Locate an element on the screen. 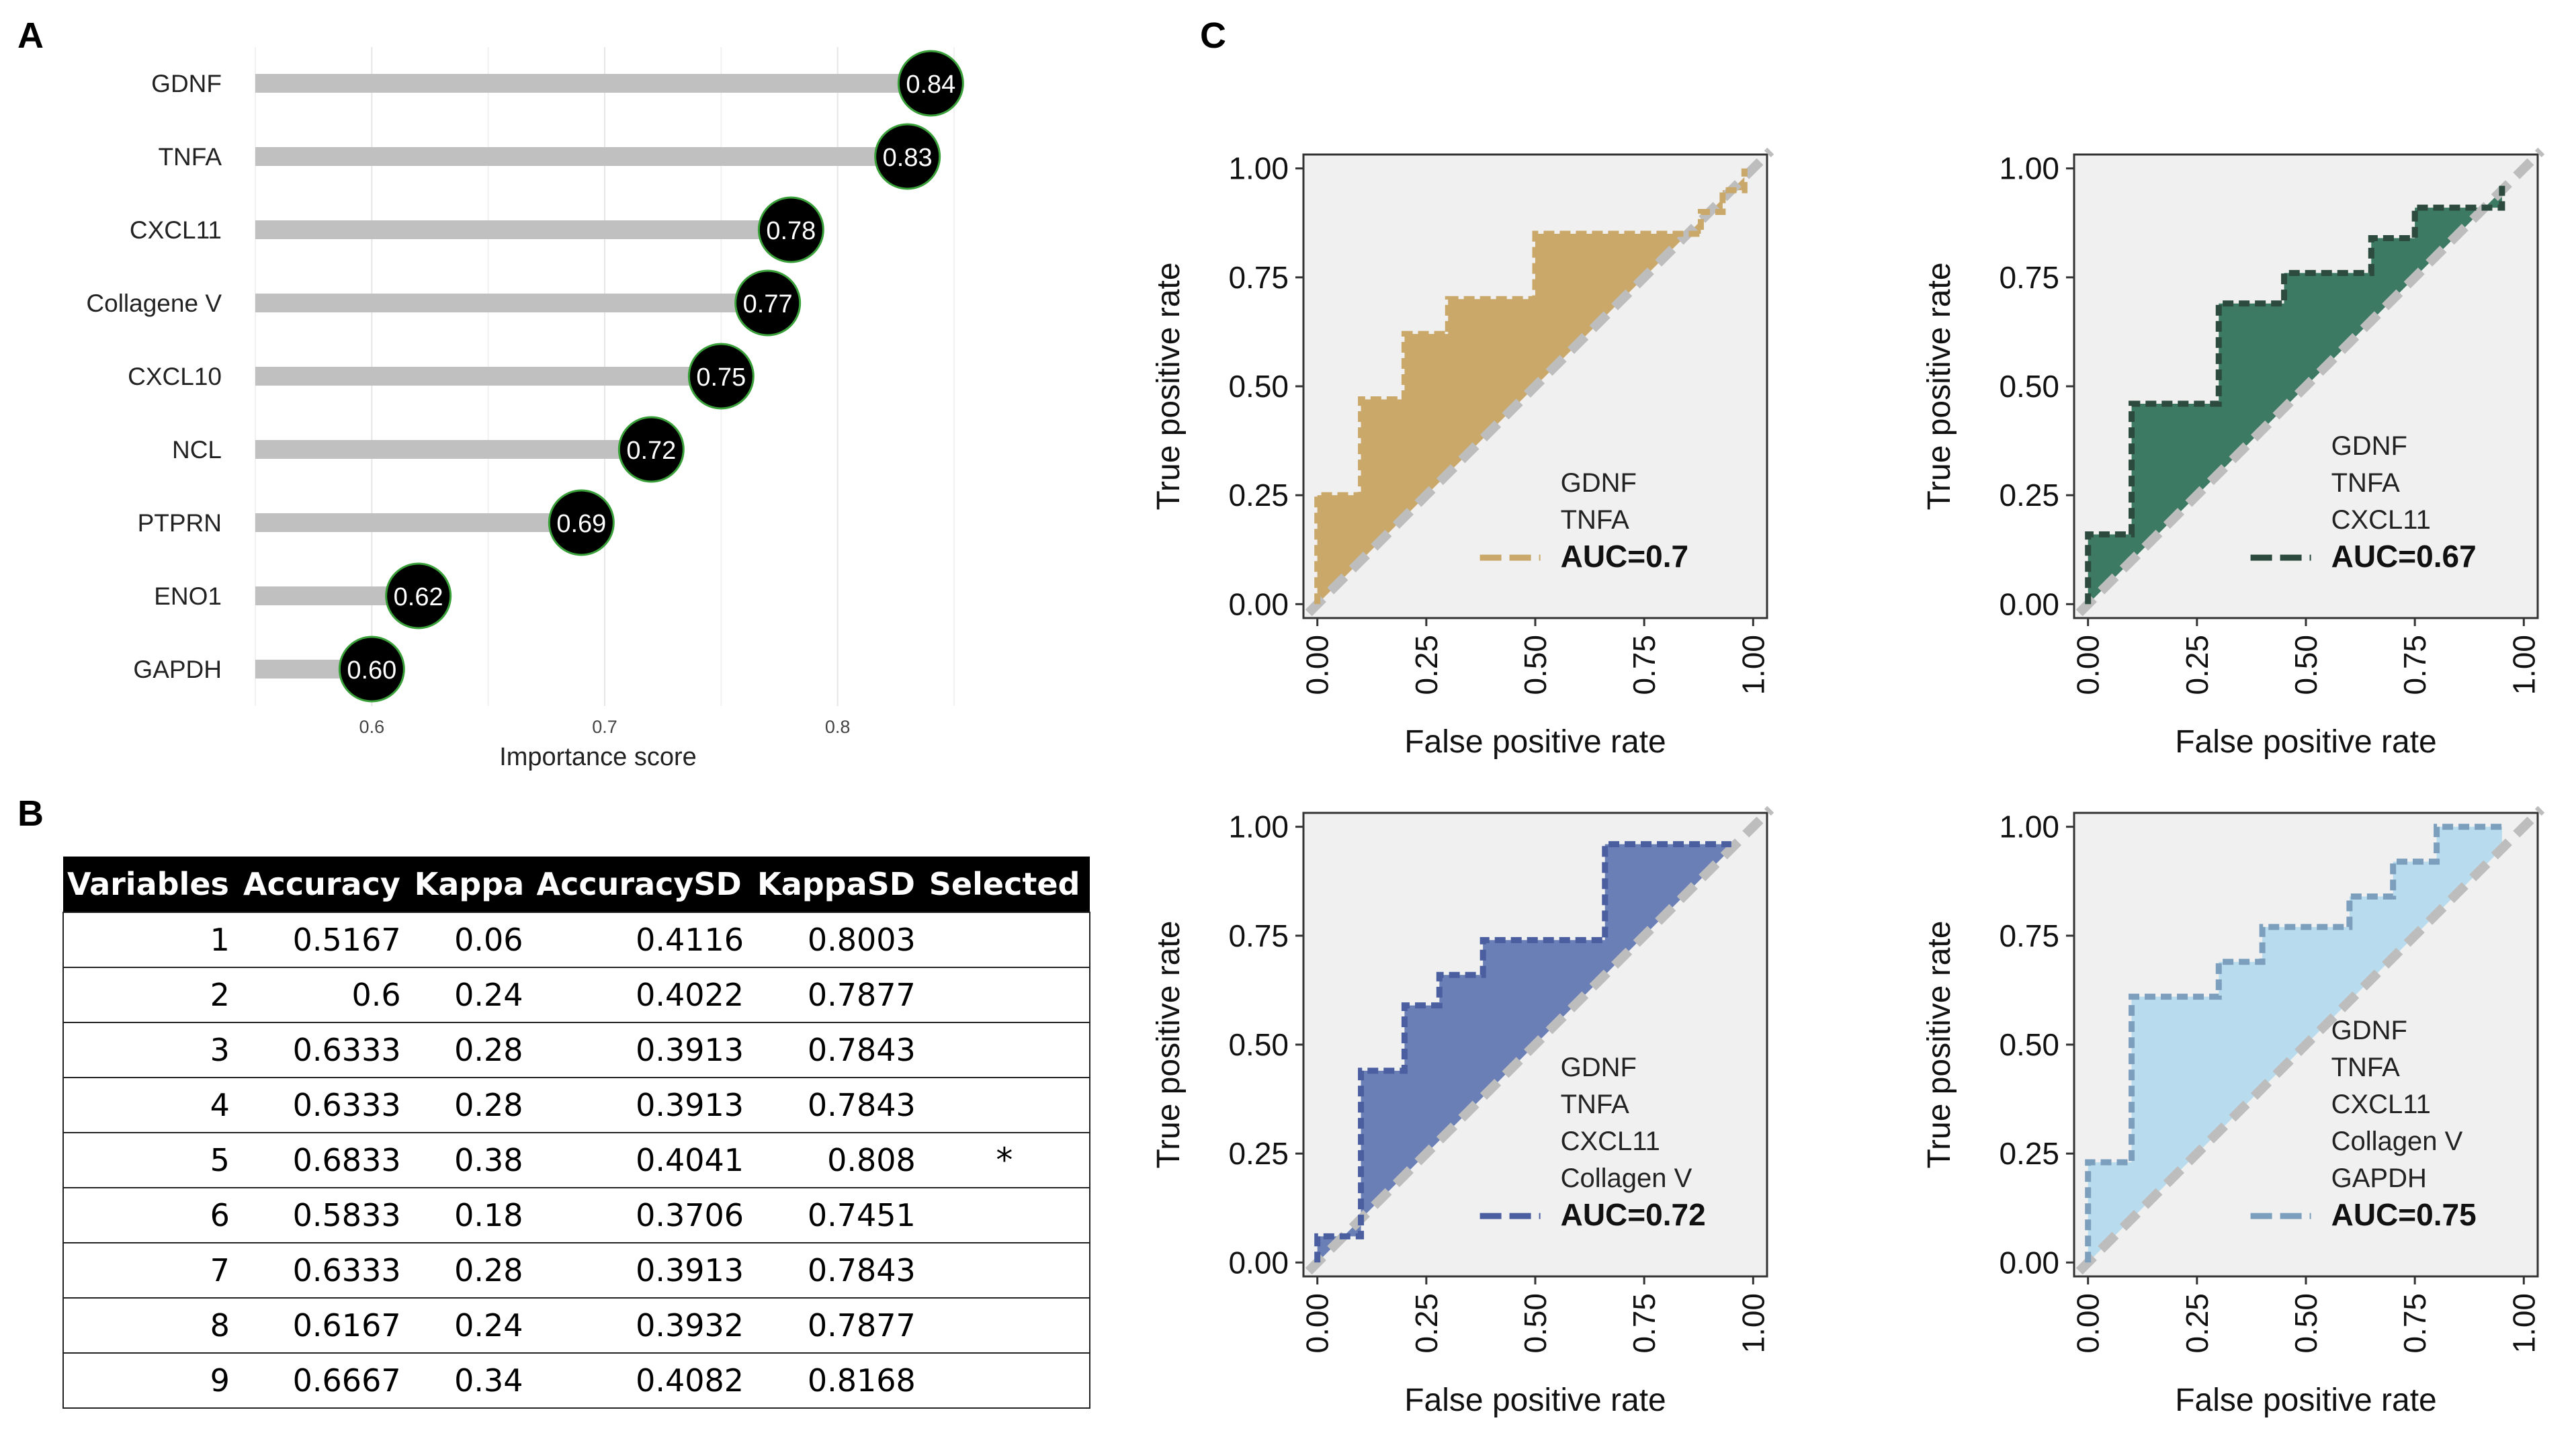  table-cell: 0.6167 is located at coordinates (325, 1325).